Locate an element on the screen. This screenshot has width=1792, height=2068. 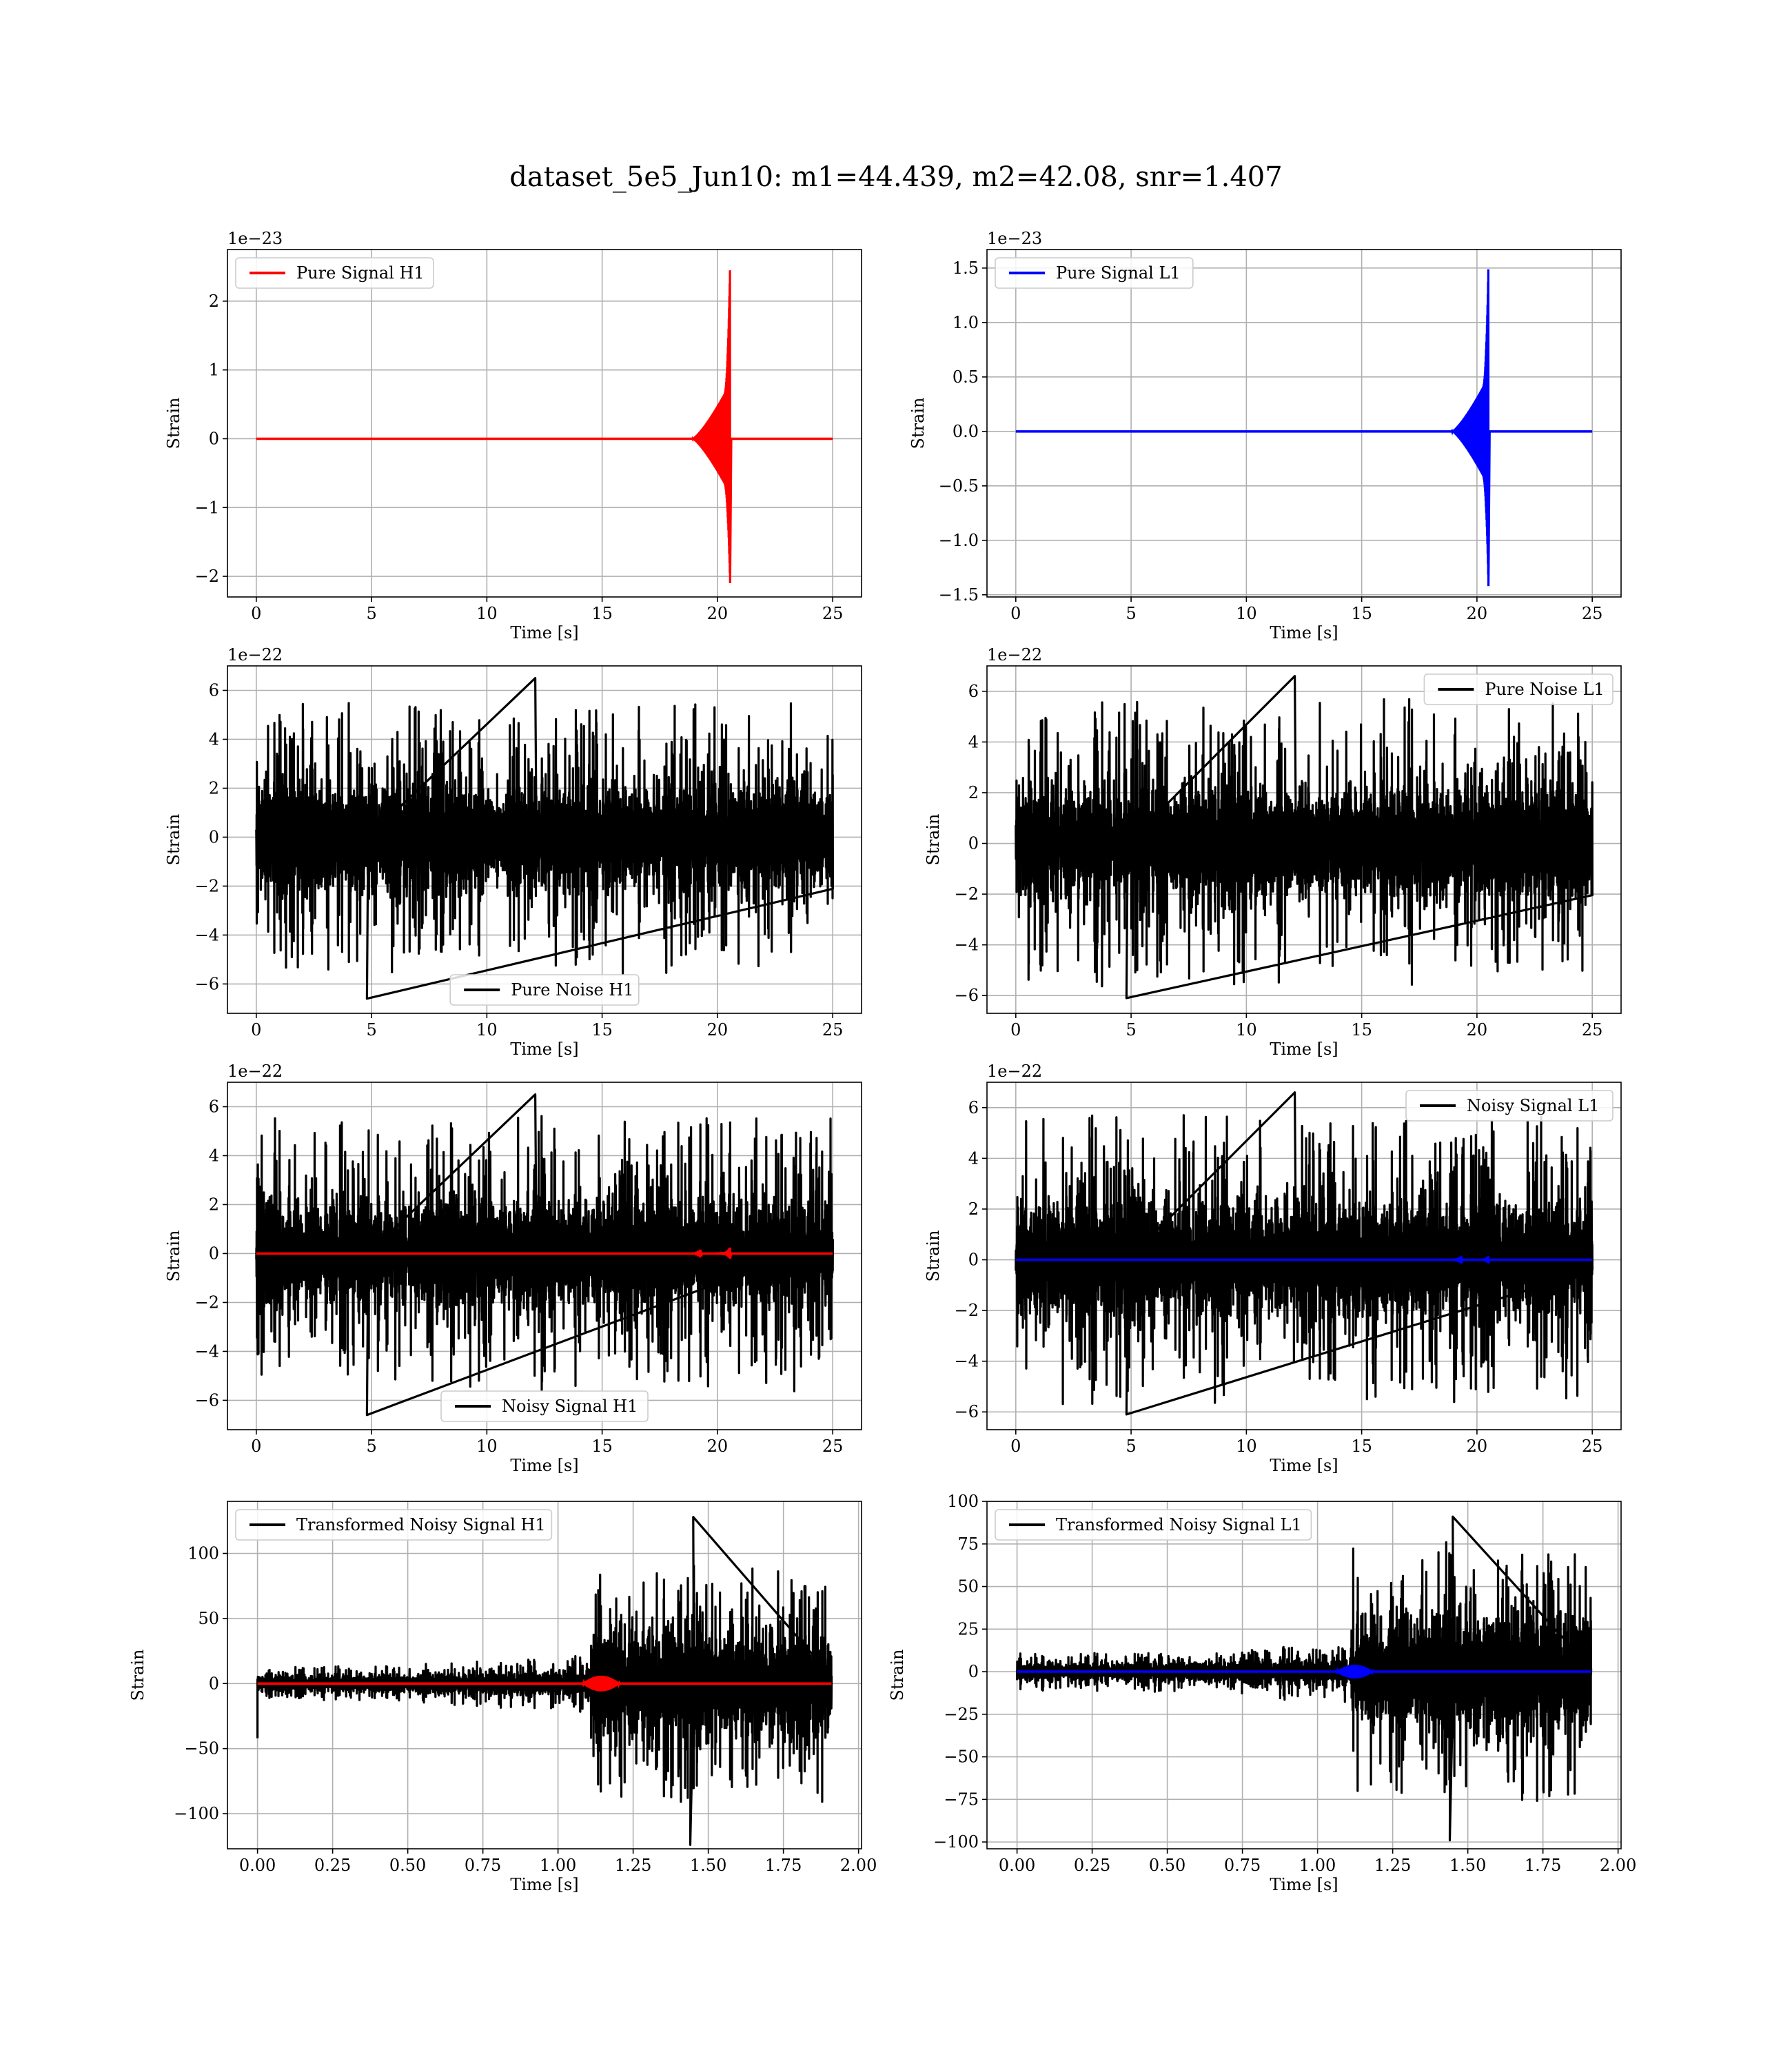
y-tick-label: −1 is located at coordinates (207, 507).